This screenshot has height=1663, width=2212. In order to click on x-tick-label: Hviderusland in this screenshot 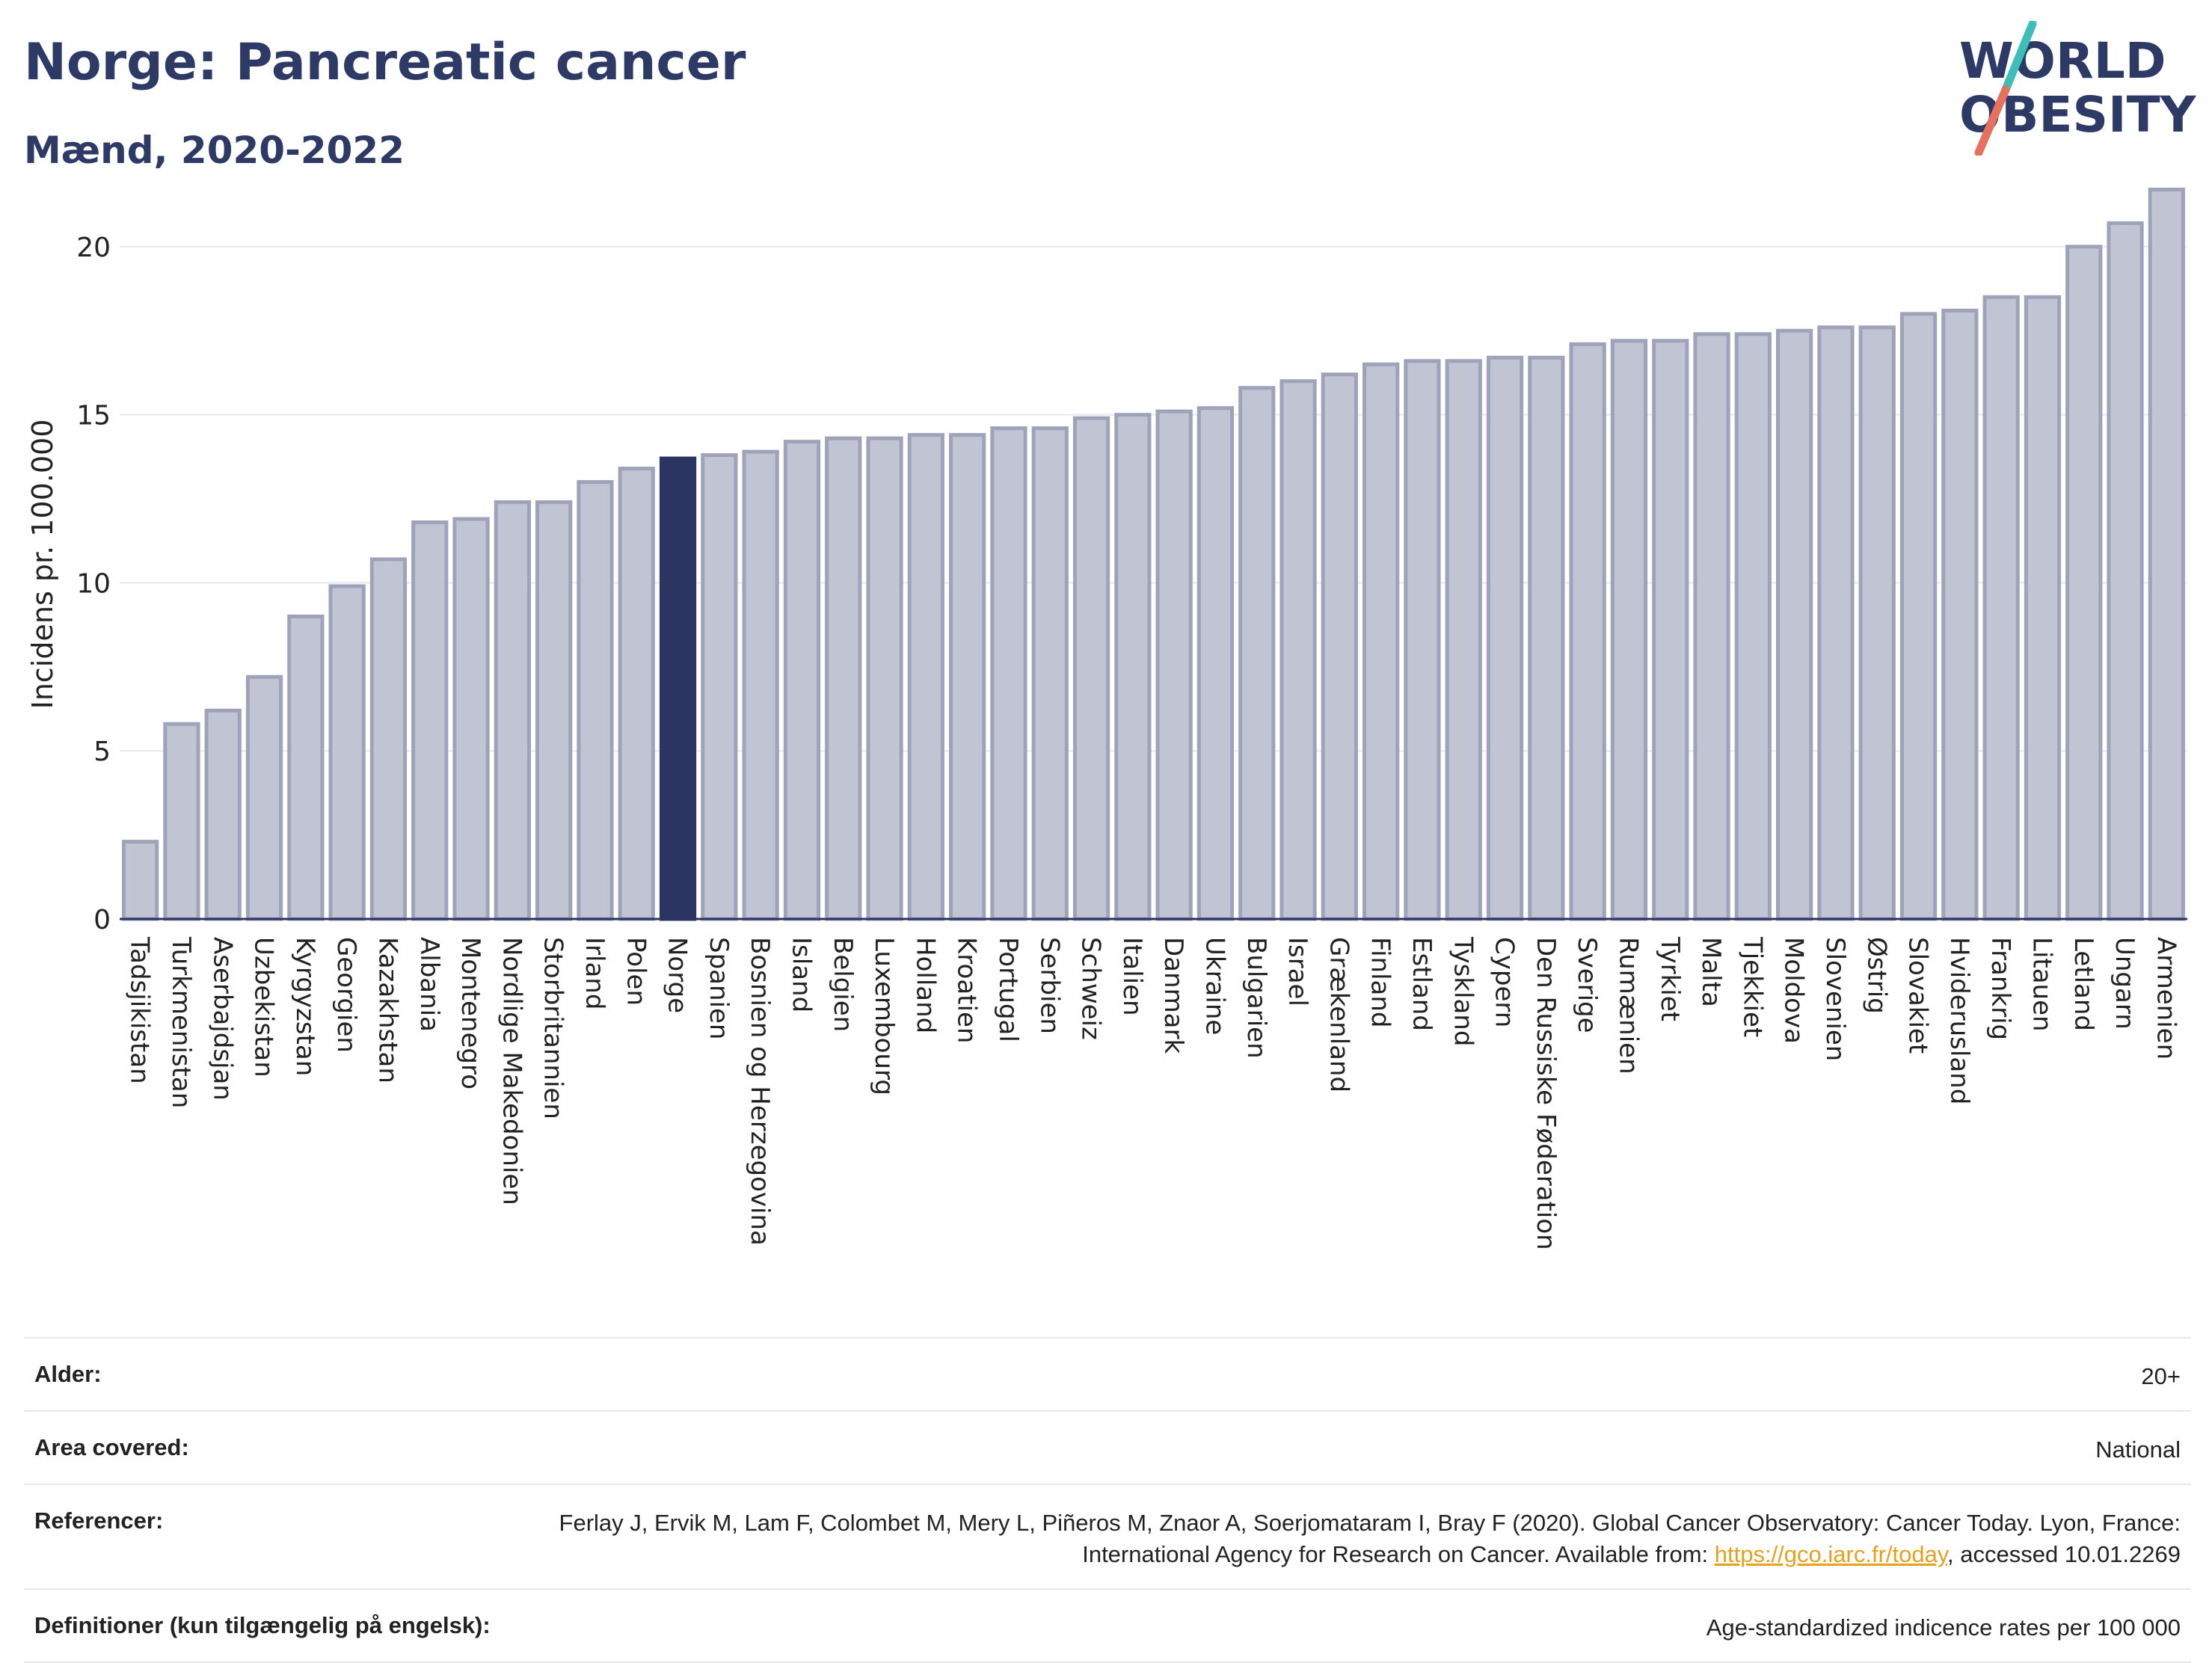, I will do `click(1959, 1020)`.